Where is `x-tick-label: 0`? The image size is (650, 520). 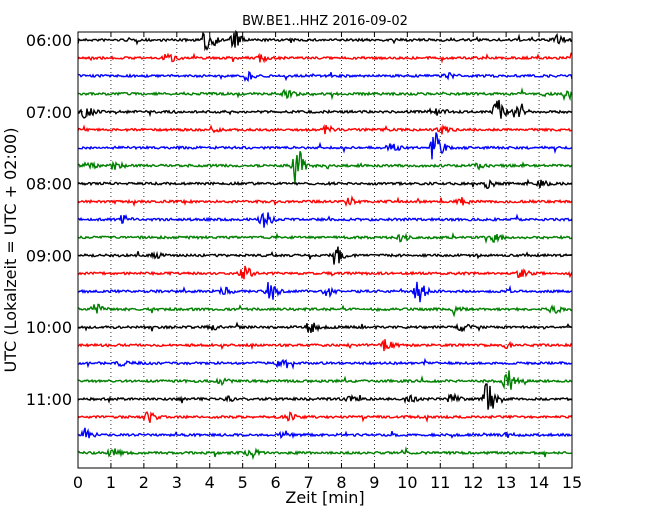 x-tick-label: 0 is located at coordinates (78, 482).